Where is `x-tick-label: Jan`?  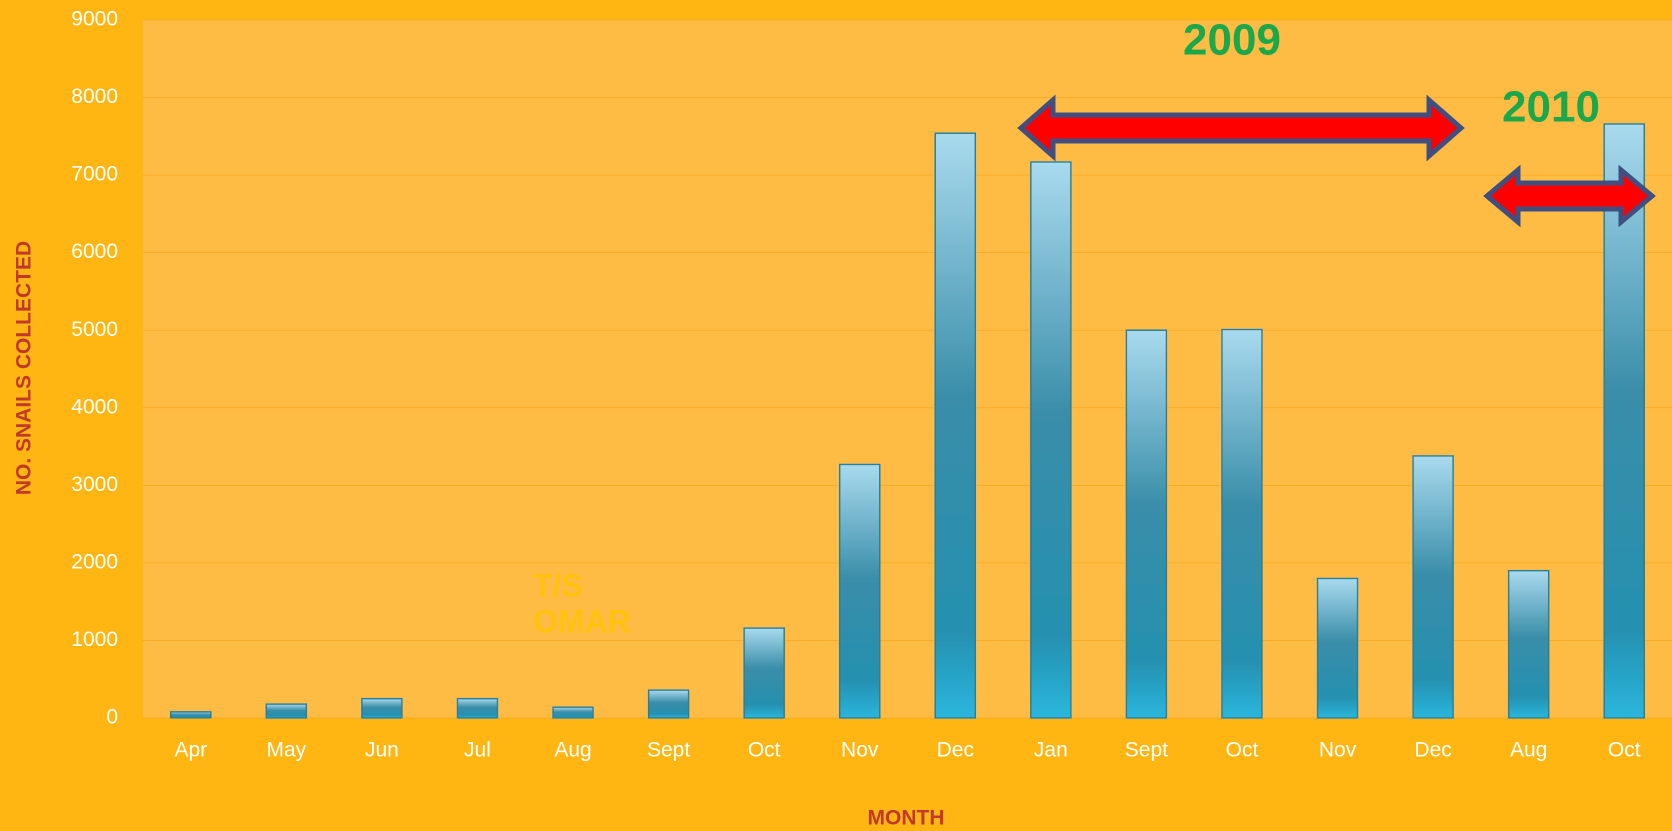
x-tick-label: Jan is located at coordinates (1051, 750).